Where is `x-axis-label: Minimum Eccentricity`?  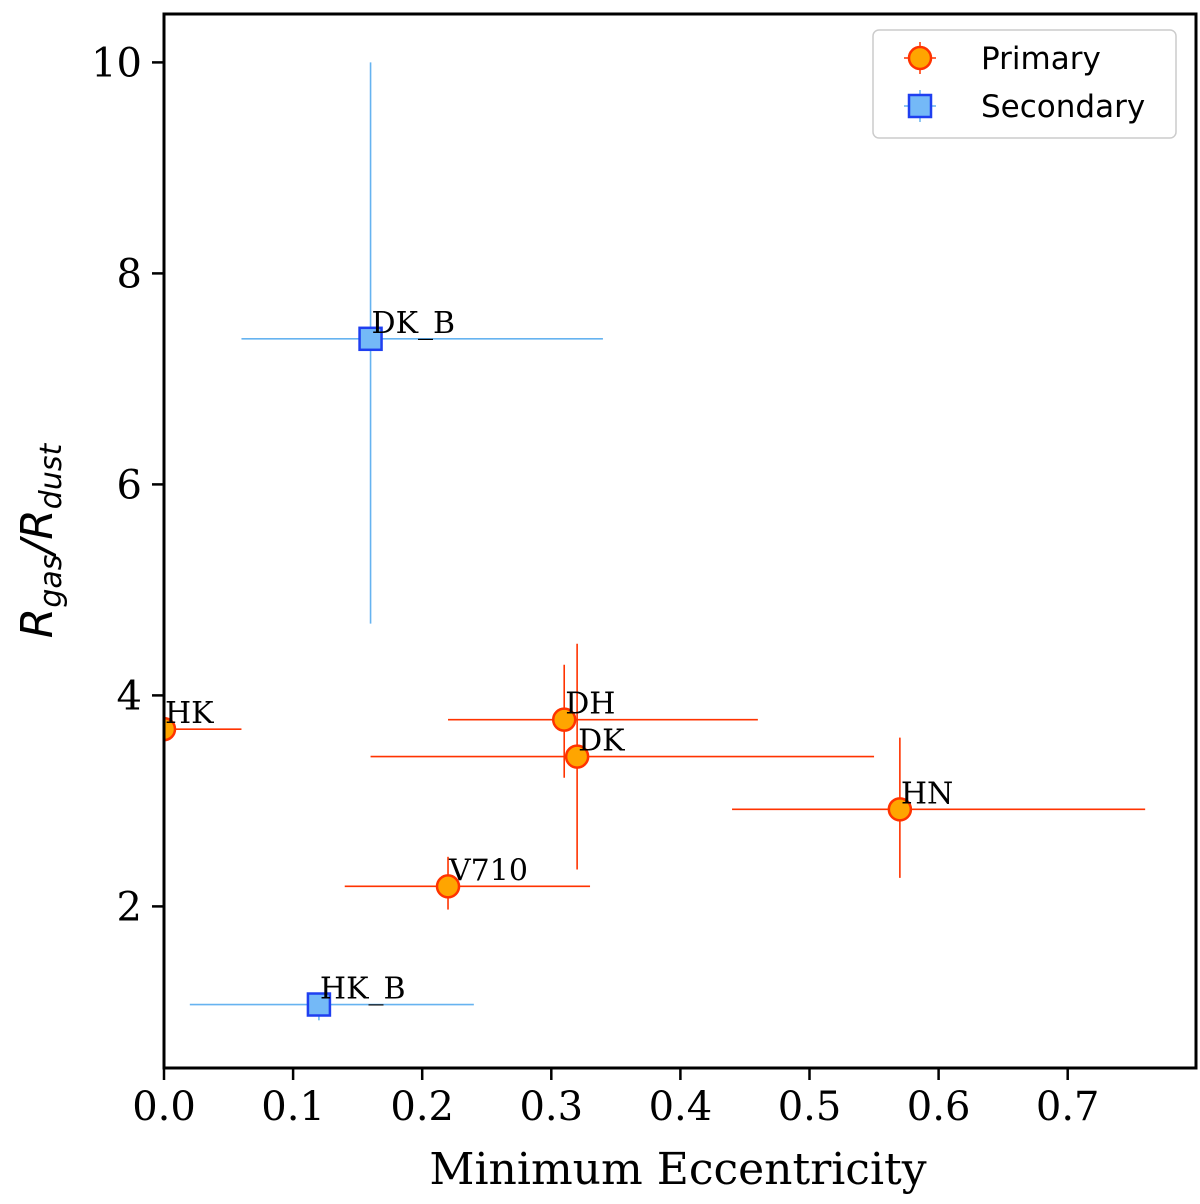
x-axis-label: Minimum Eccentricity is located at coordinates (677, 1169).